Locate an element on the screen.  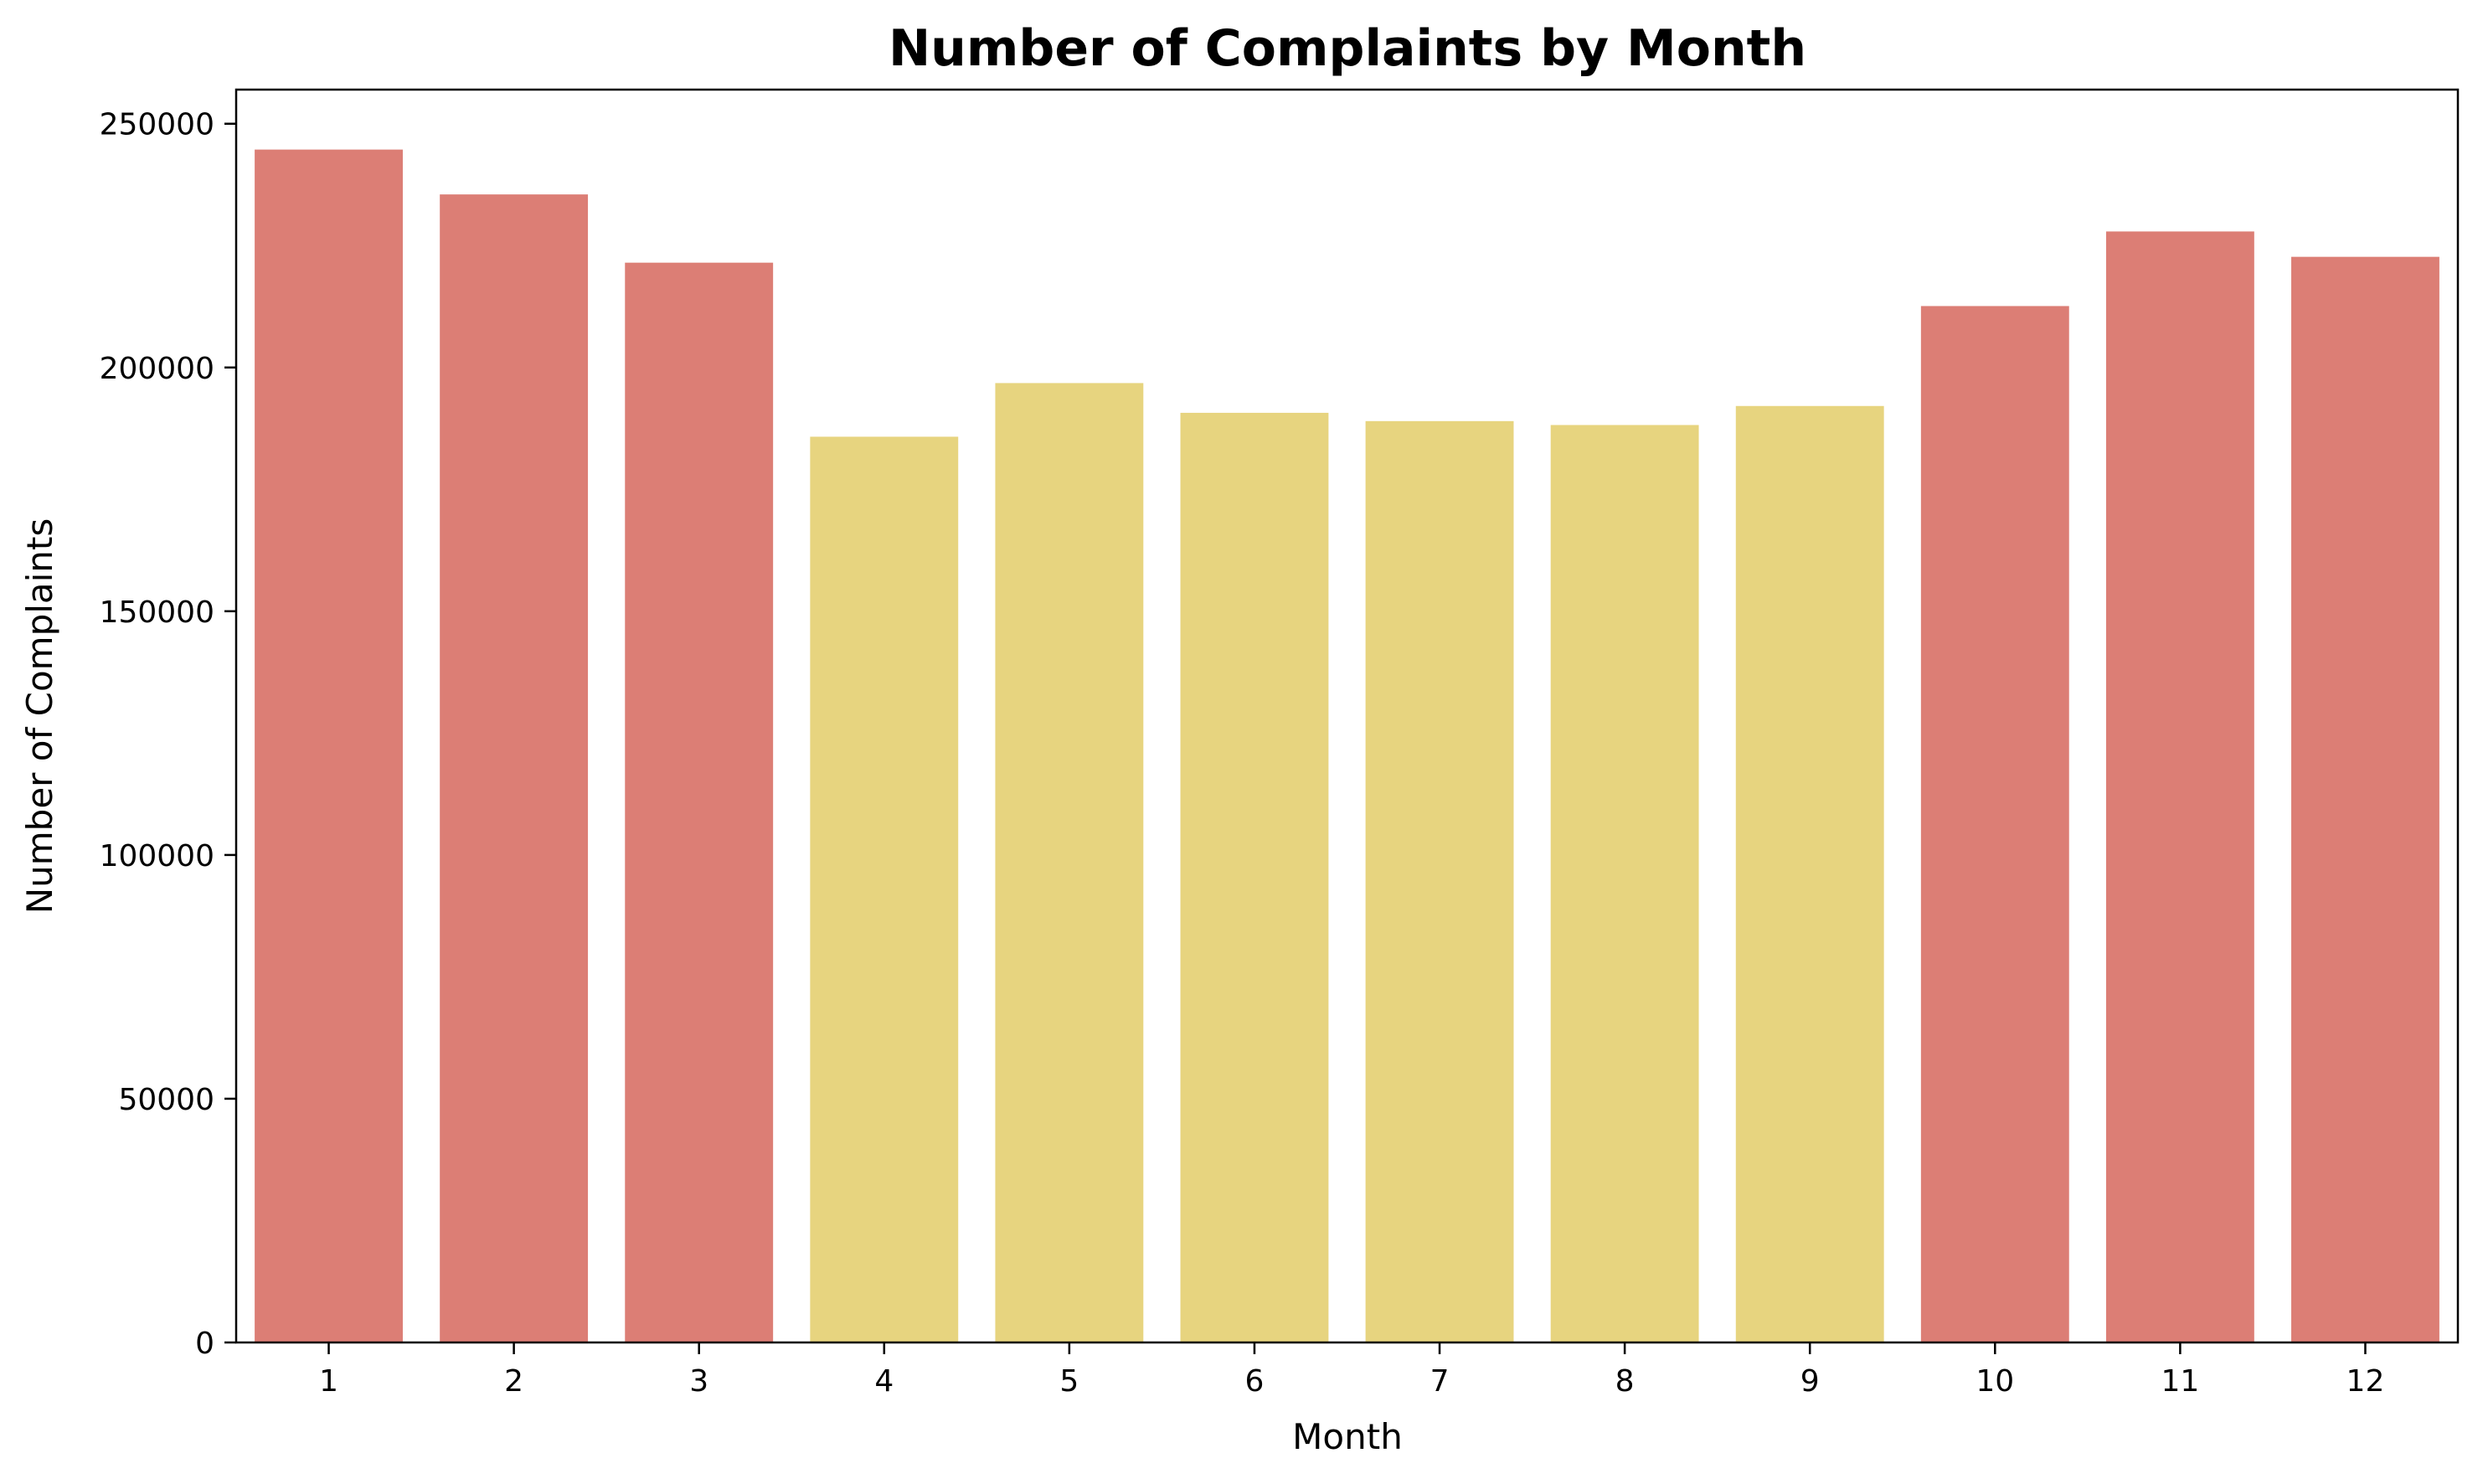
x-tick-label-7: 7 is located at coordinates (1440, 1381).